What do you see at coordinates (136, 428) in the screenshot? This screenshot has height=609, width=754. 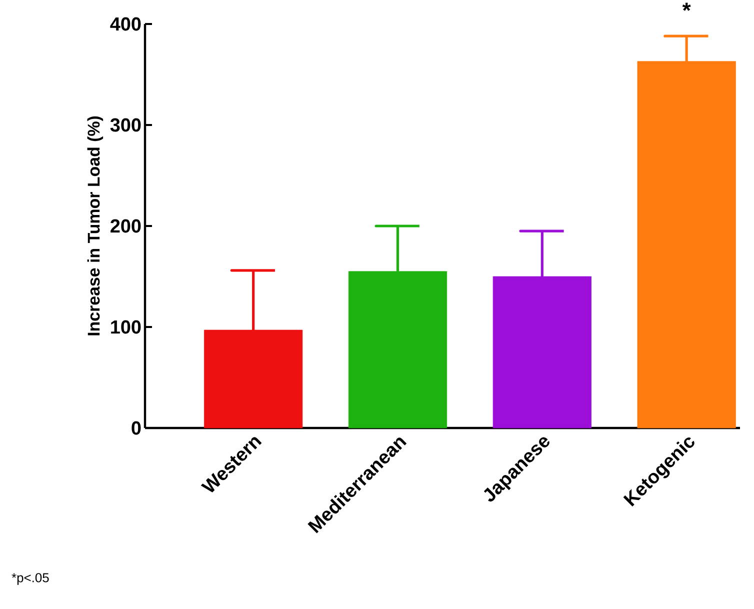 I see `y-tick-label: 0` at bounding box center [136, 428].